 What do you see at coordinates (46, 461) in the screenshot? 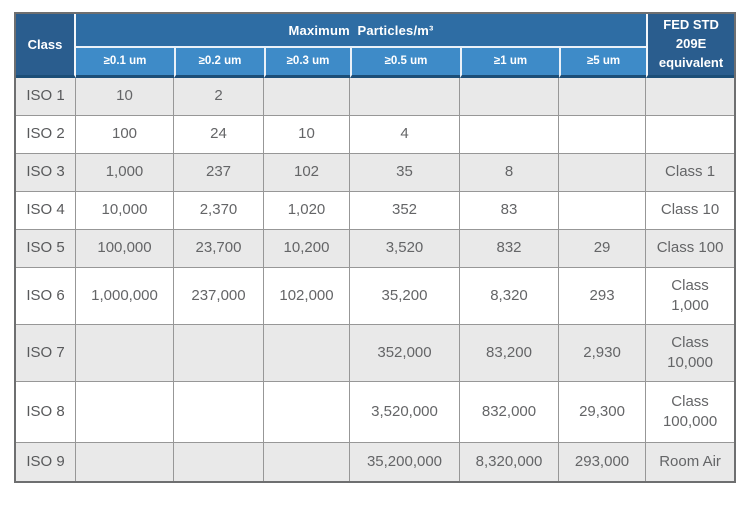
I see `class-cell: ISO 9` at bounding box center [46, 461].